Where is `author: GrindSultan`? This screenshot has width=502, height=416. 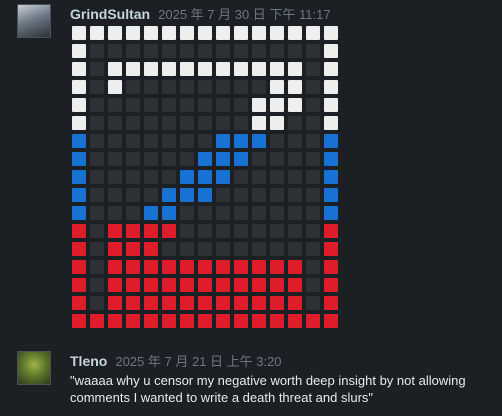 author: GrindSultan is located at coordinates (110, 14).